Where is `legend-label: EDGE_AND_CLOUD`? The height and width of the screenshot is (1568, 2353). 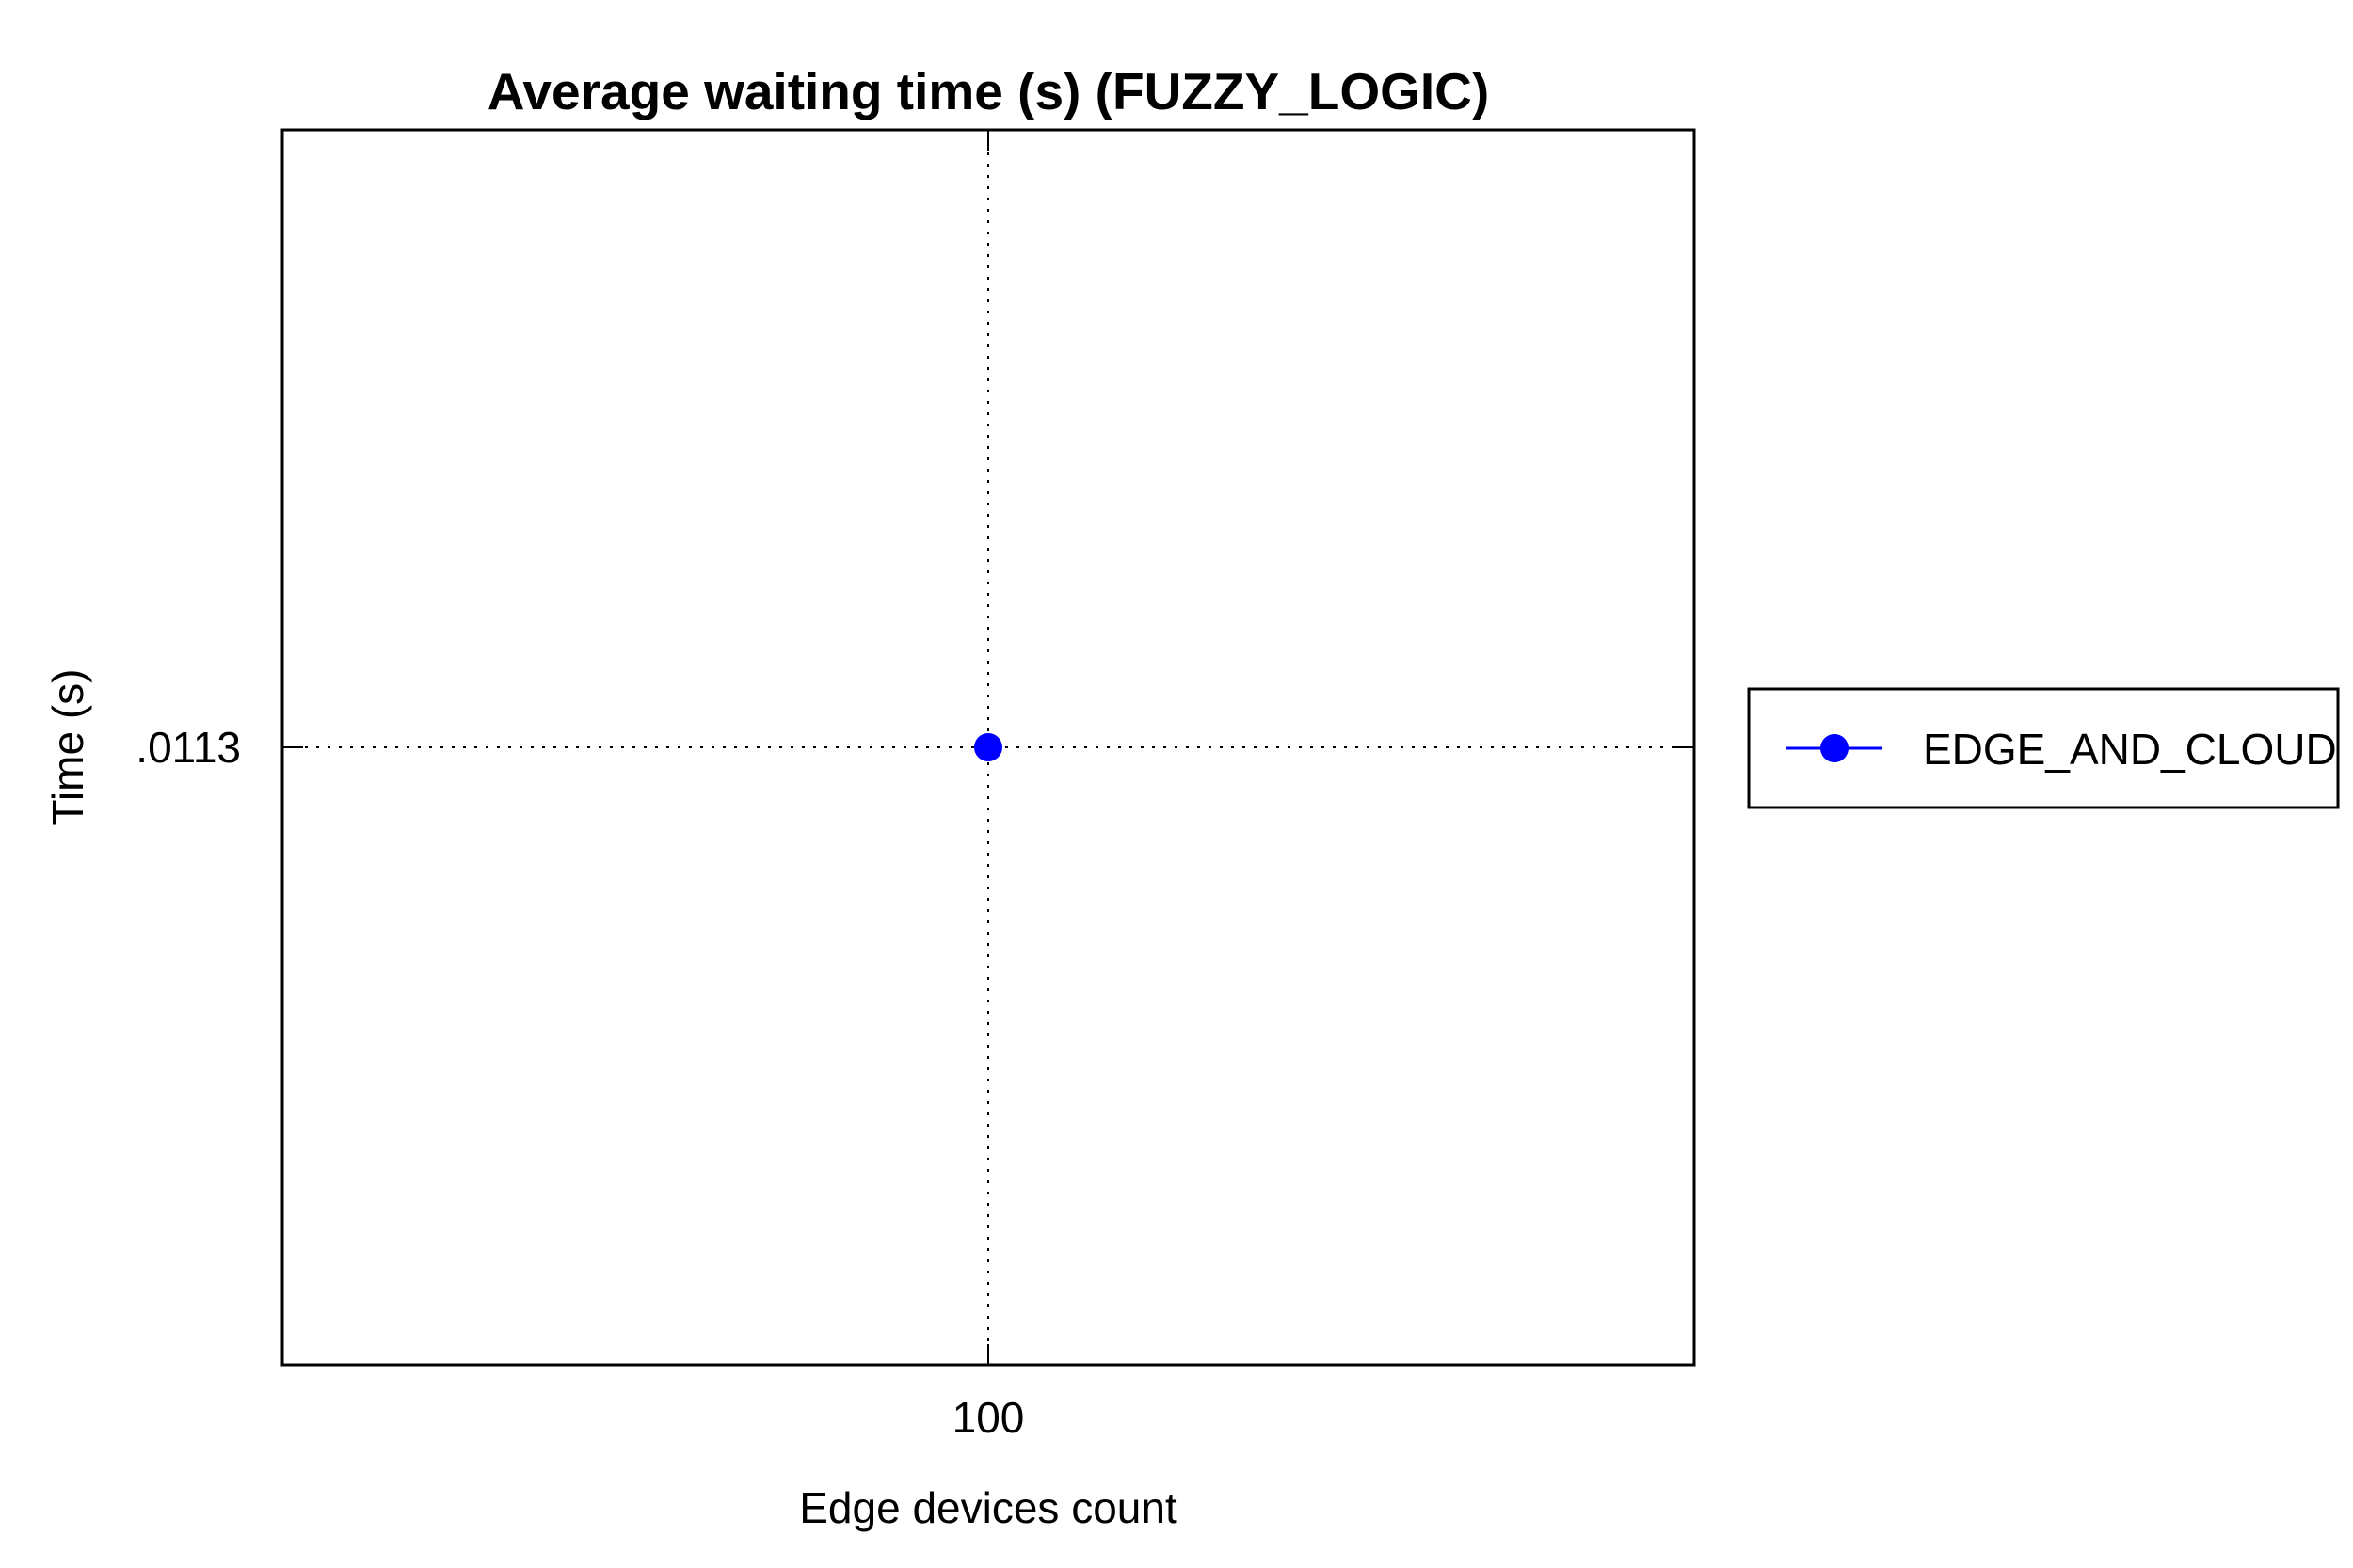
legend-label: EDGE_AND_CLOUD is located at coordinates (2130, 749).